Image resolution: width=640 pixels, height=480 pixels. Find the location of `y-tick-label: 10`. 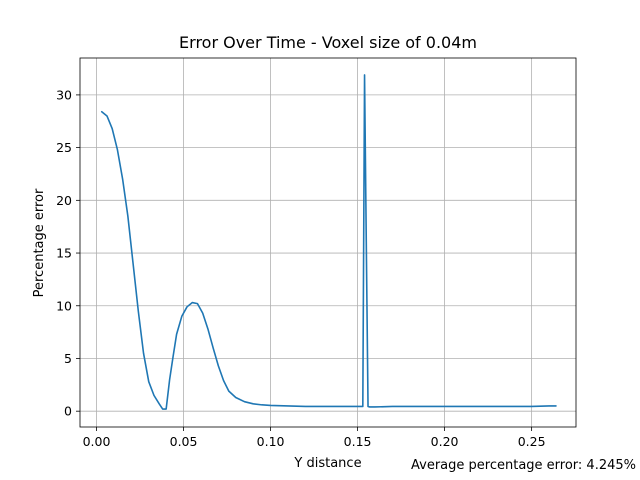

y-tick-label: 10 is located at coordinates (64, 305).